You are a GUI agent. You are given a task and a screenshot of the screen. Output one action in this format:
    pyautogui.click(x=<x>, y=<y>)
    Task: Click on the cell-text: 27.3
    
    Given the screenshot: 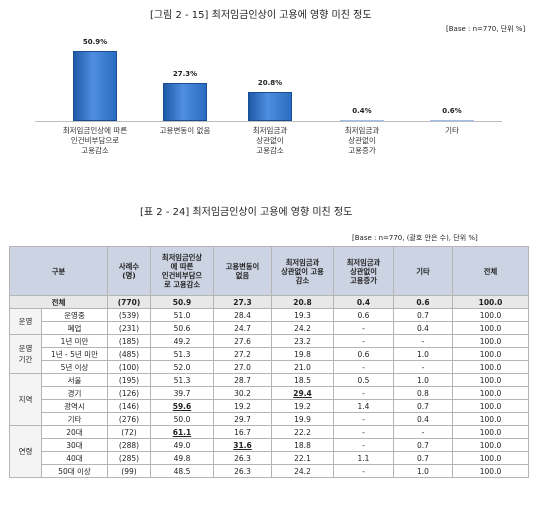 What is the action you would take?
    pyautogui.click(x=242, y=302)
    